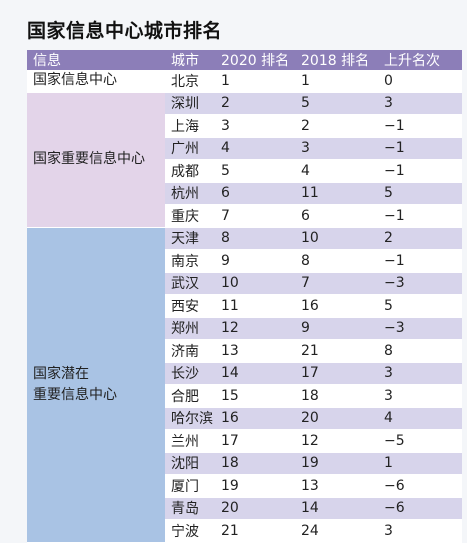 The image size is (467, 543). Describe the element at coordinates (336, 508) in the screenshot. I see `cell: 14` at that location.